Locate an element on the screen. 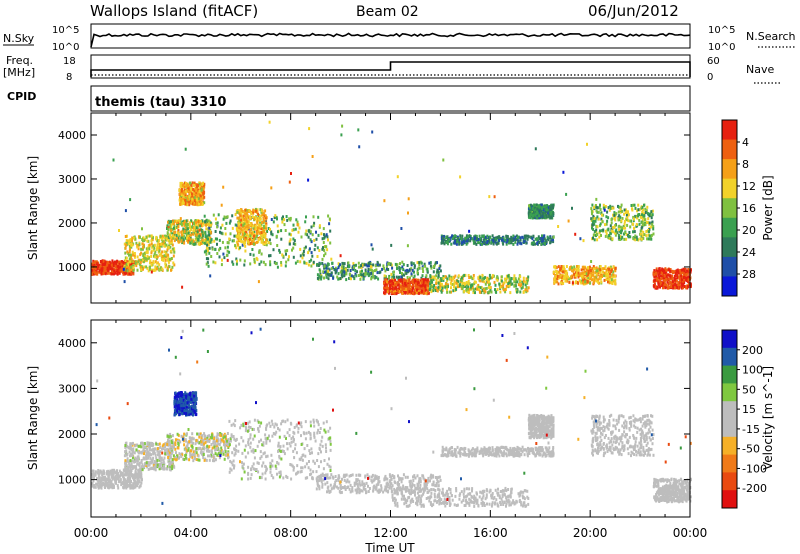 This screenshot has width=800, height=554. nave-label: Nave is located at coordinates (760, 69).